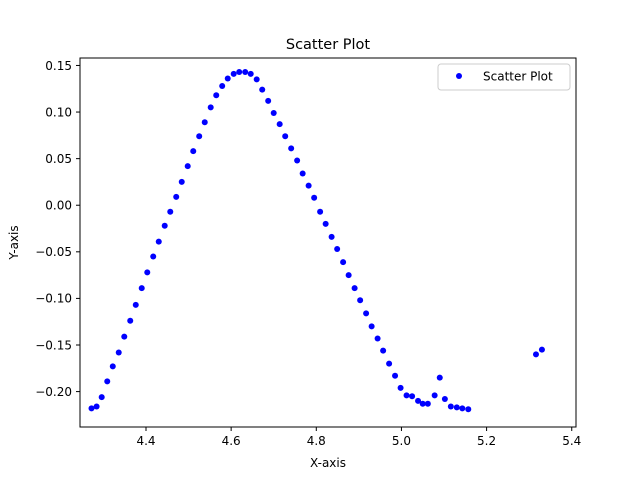  Describe the element at coordinates (571, 441) in the screenshot. I see `x-tick-label: 5.4` at that location.